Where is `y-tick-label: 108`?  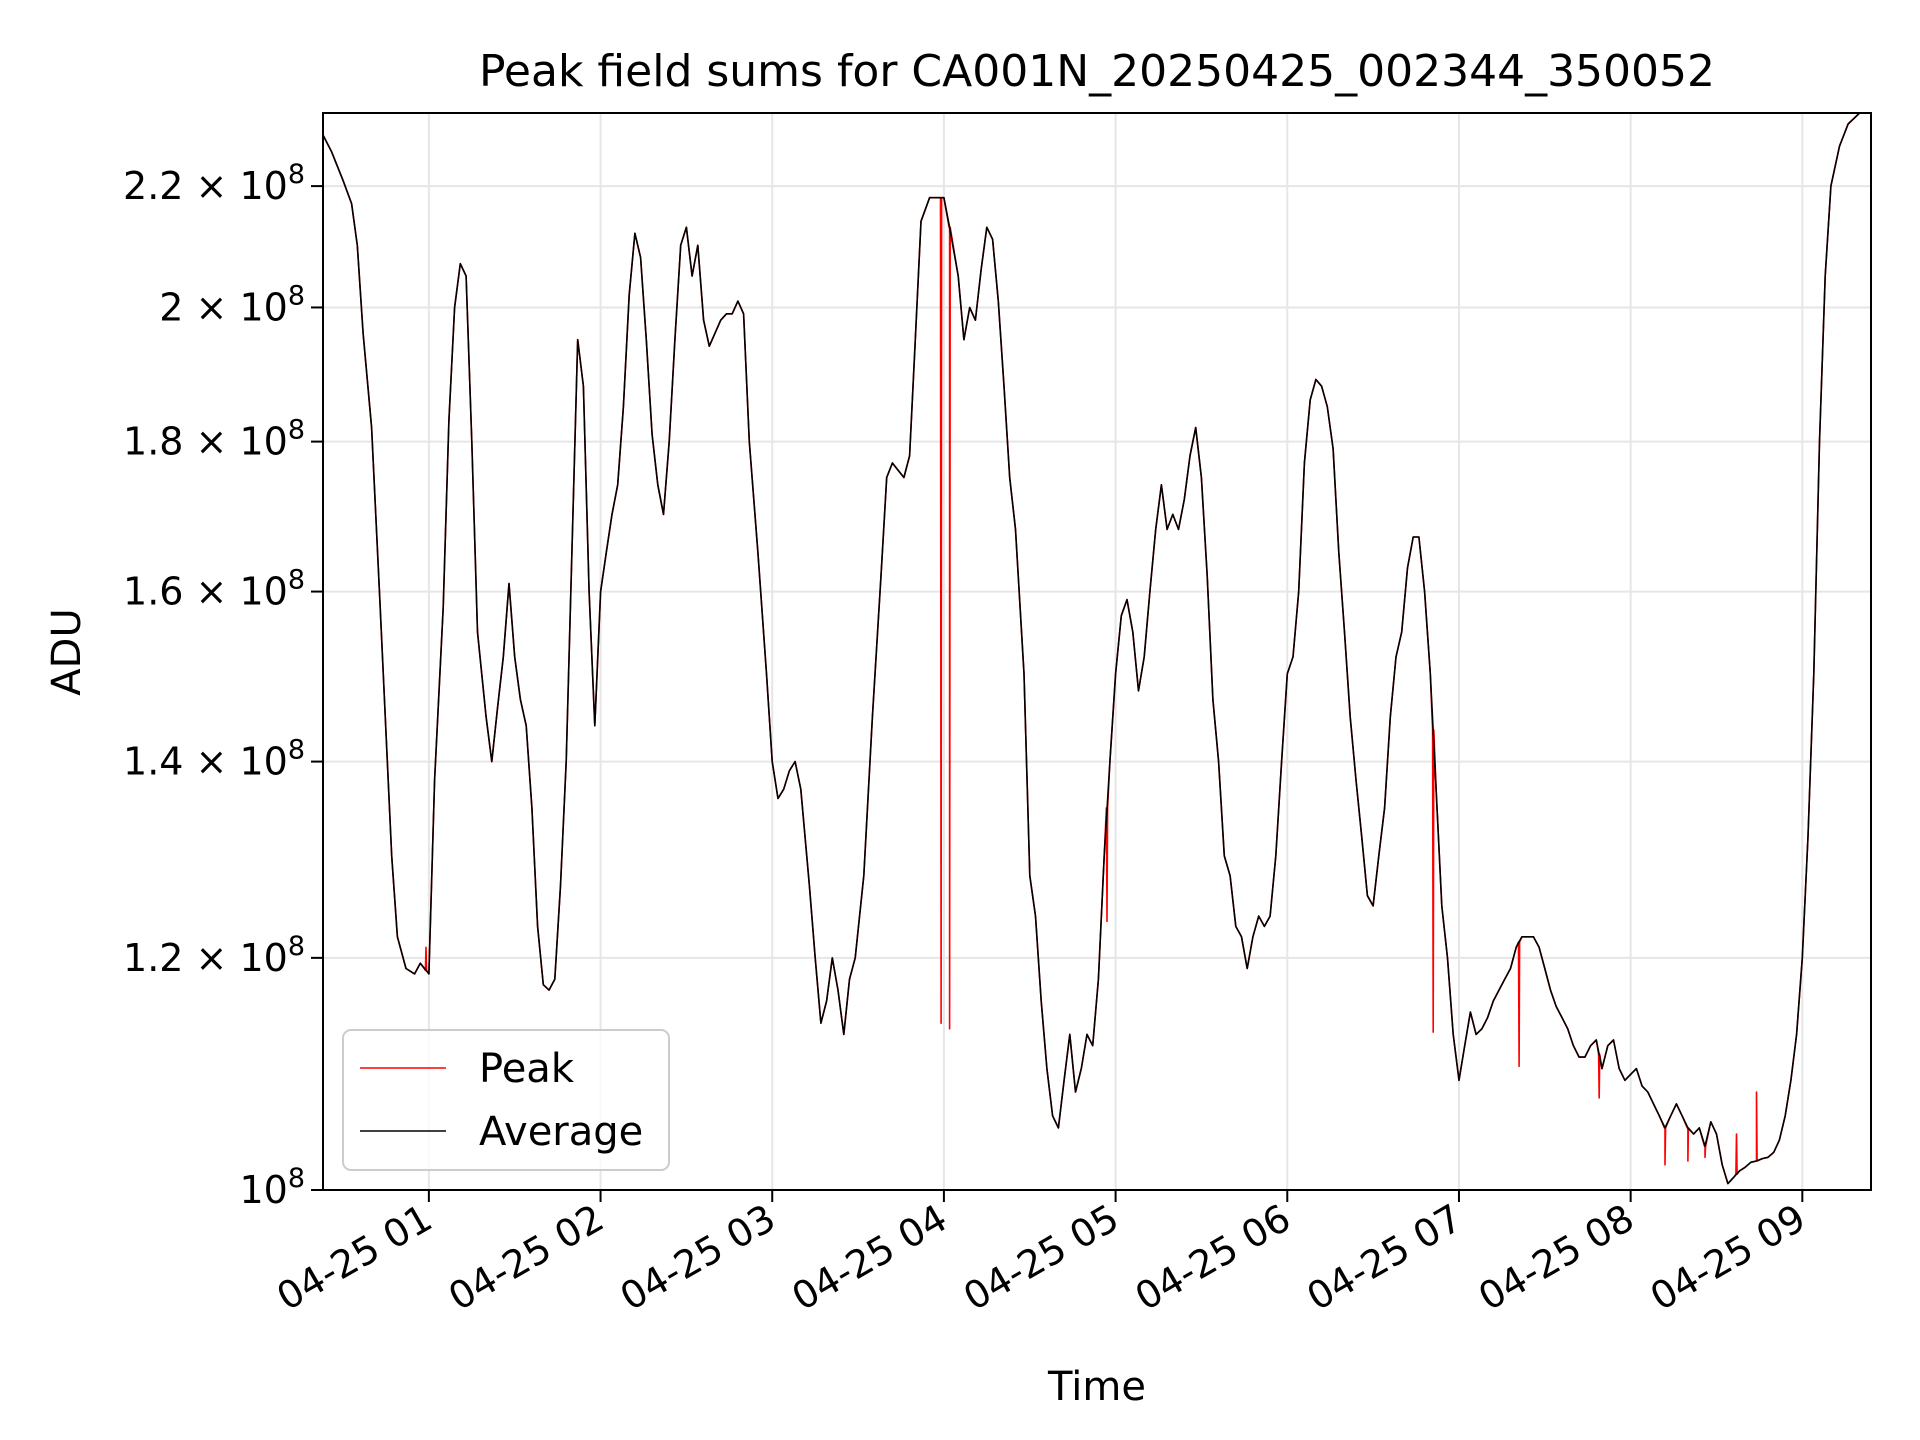 y-tick-label: 108 is located at coordinates (272, 1187).